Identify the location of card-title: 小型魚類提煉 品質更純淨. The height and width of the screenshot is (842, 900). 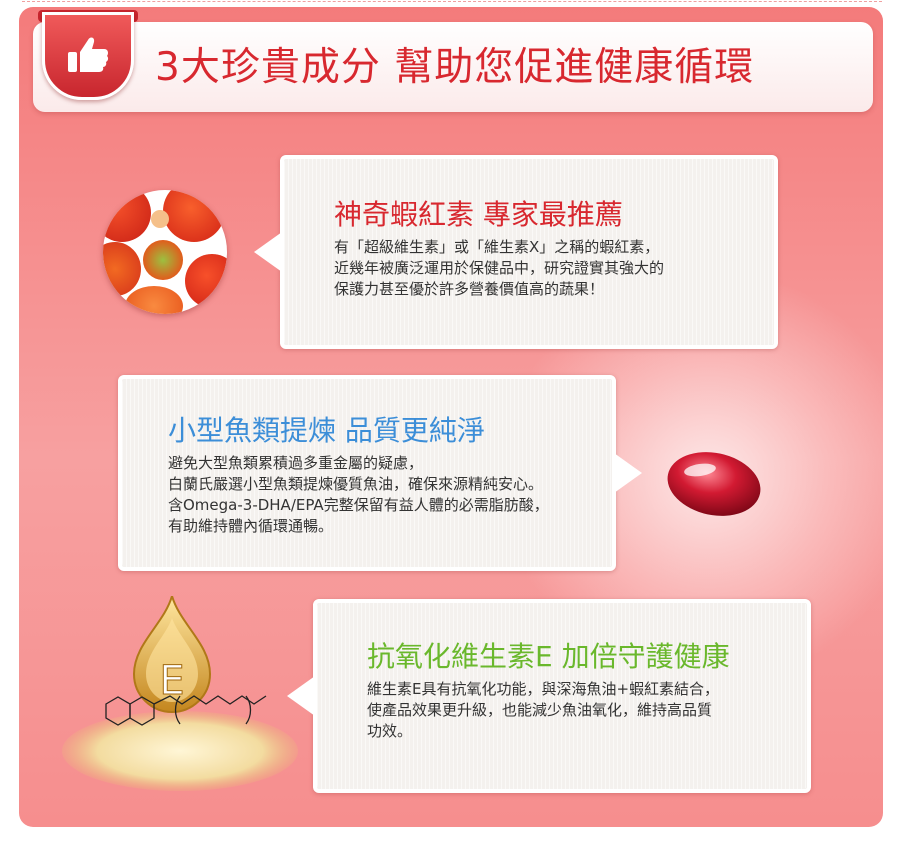
(326, 430).